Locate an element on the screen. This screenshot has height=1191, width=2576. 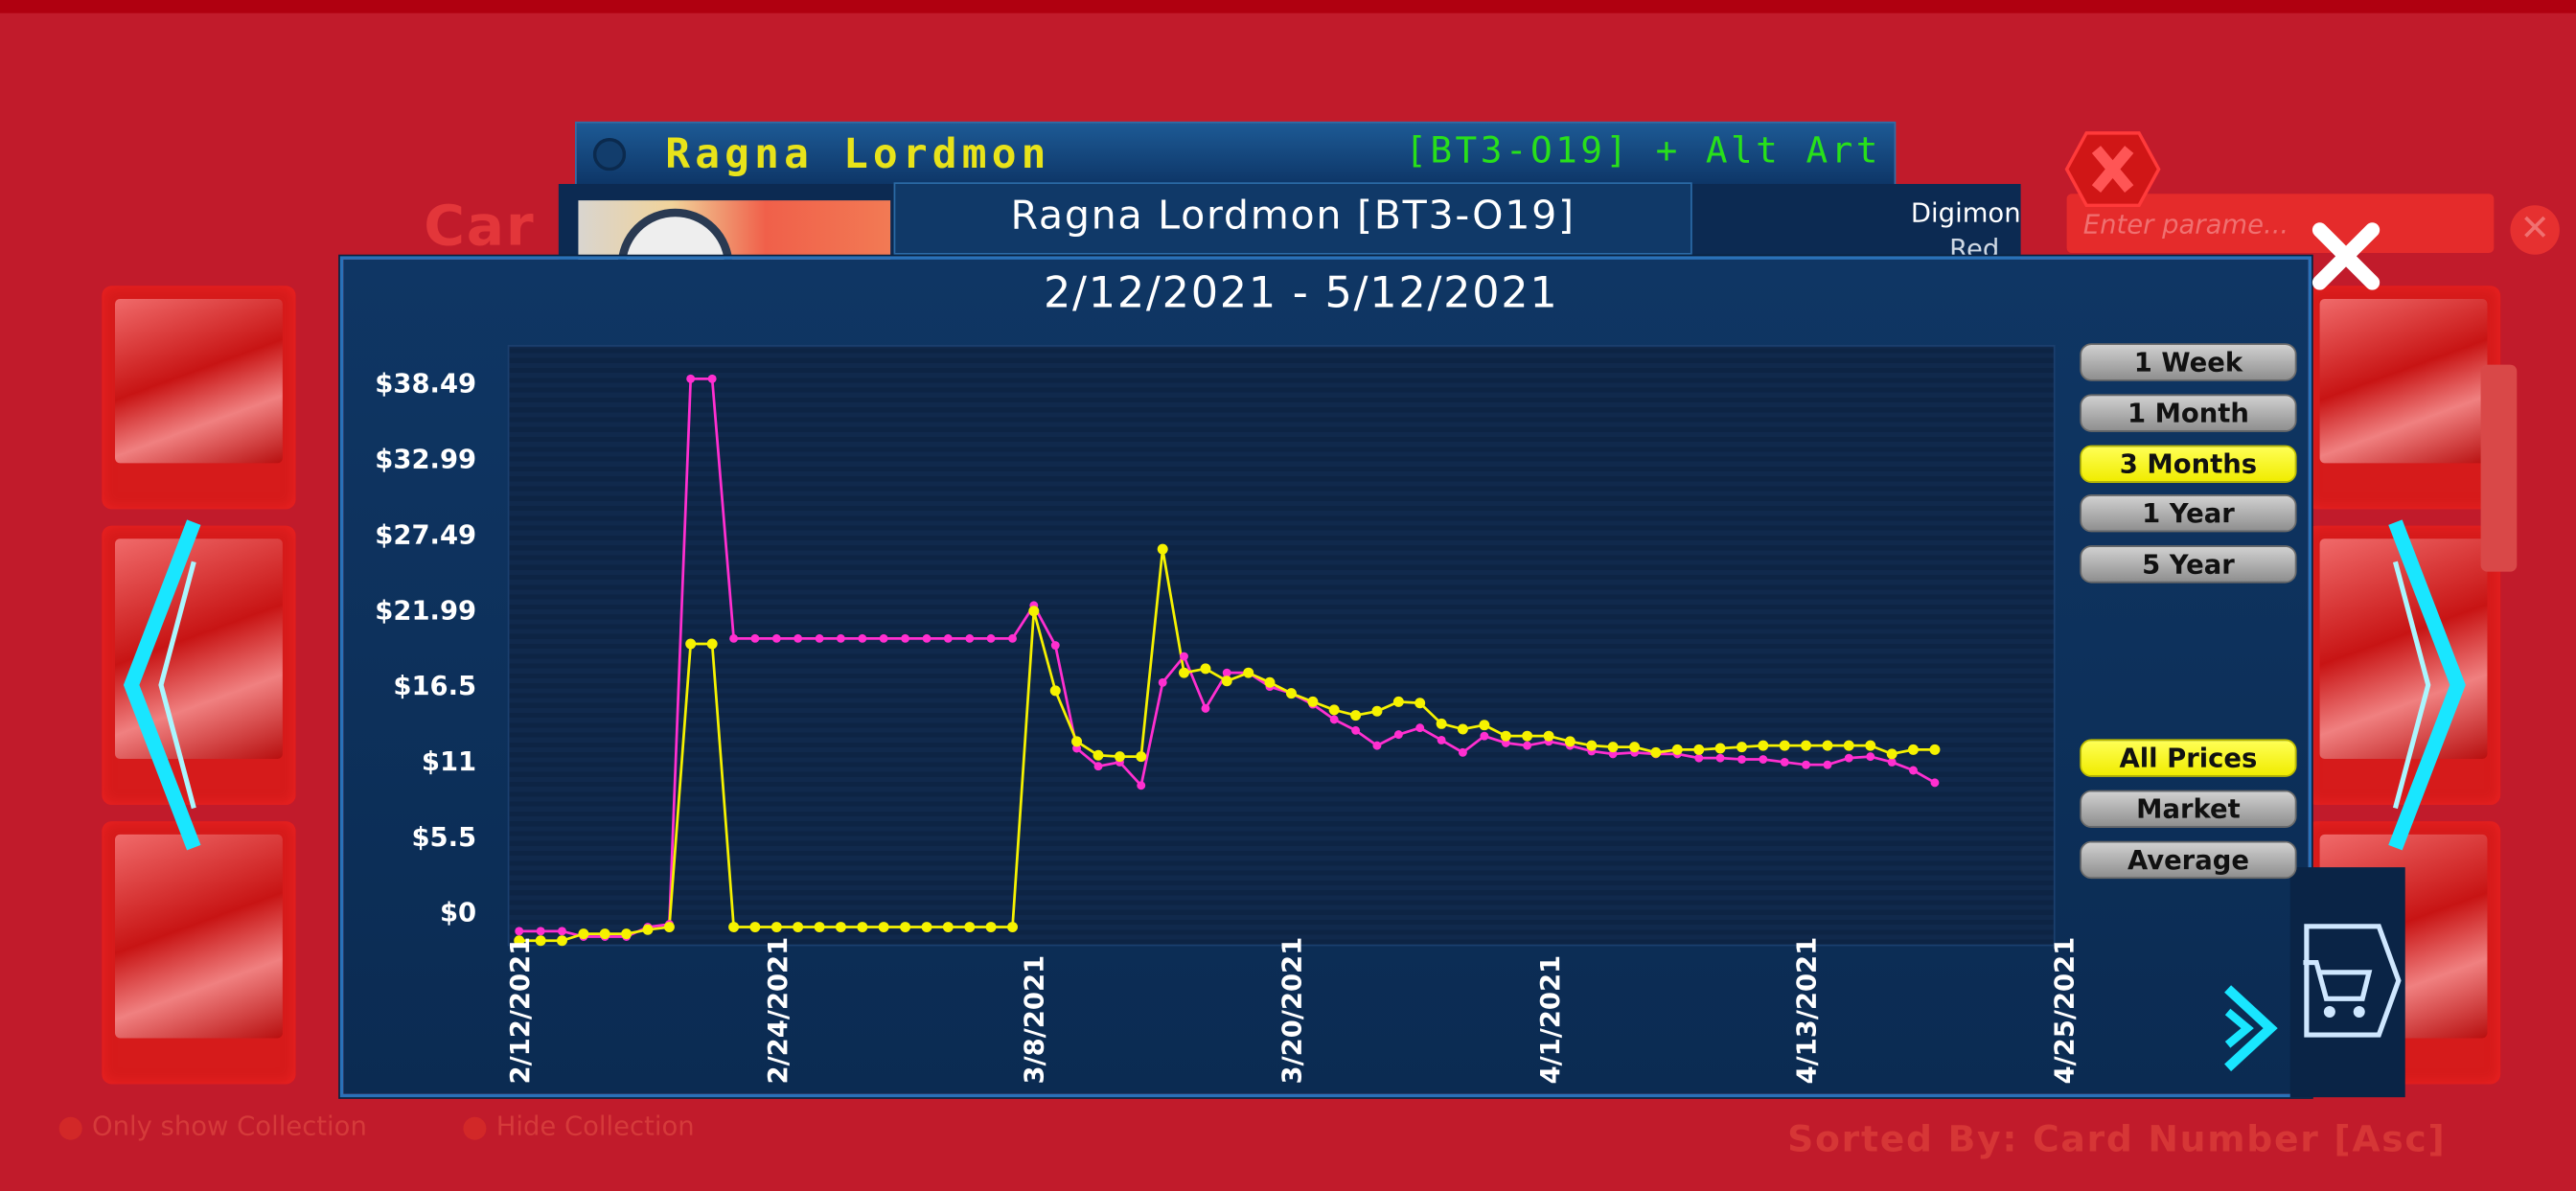
card-name: Ragna Lordmon is located at coordinates (858, 153).